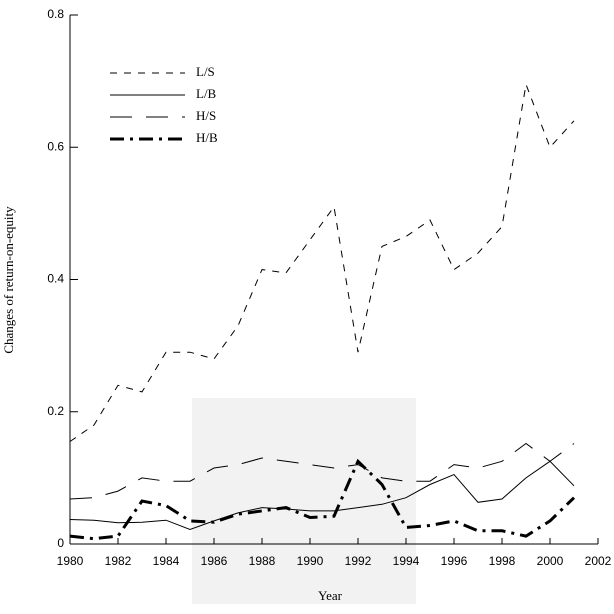  What do you see at coordinates (207, 137) in the screenshot?
I see `legend-label: H/B` at bounding box center [207, 137].